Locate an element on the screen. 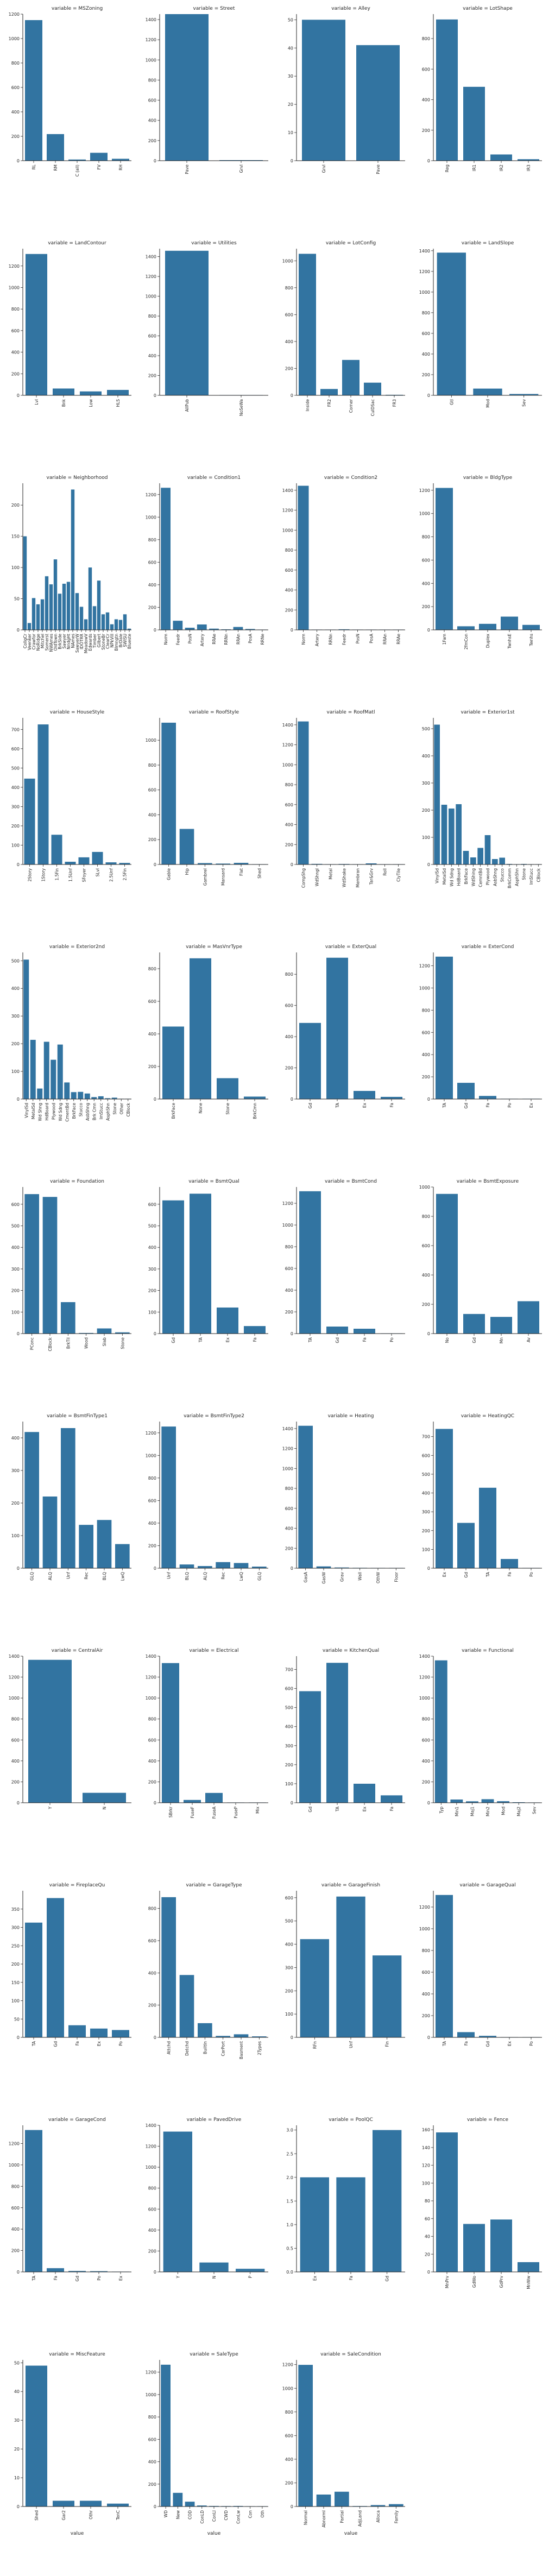 The height and width of the screenshot is (2576, 555). bar-MeadowV is located at coordinates (86, 625).